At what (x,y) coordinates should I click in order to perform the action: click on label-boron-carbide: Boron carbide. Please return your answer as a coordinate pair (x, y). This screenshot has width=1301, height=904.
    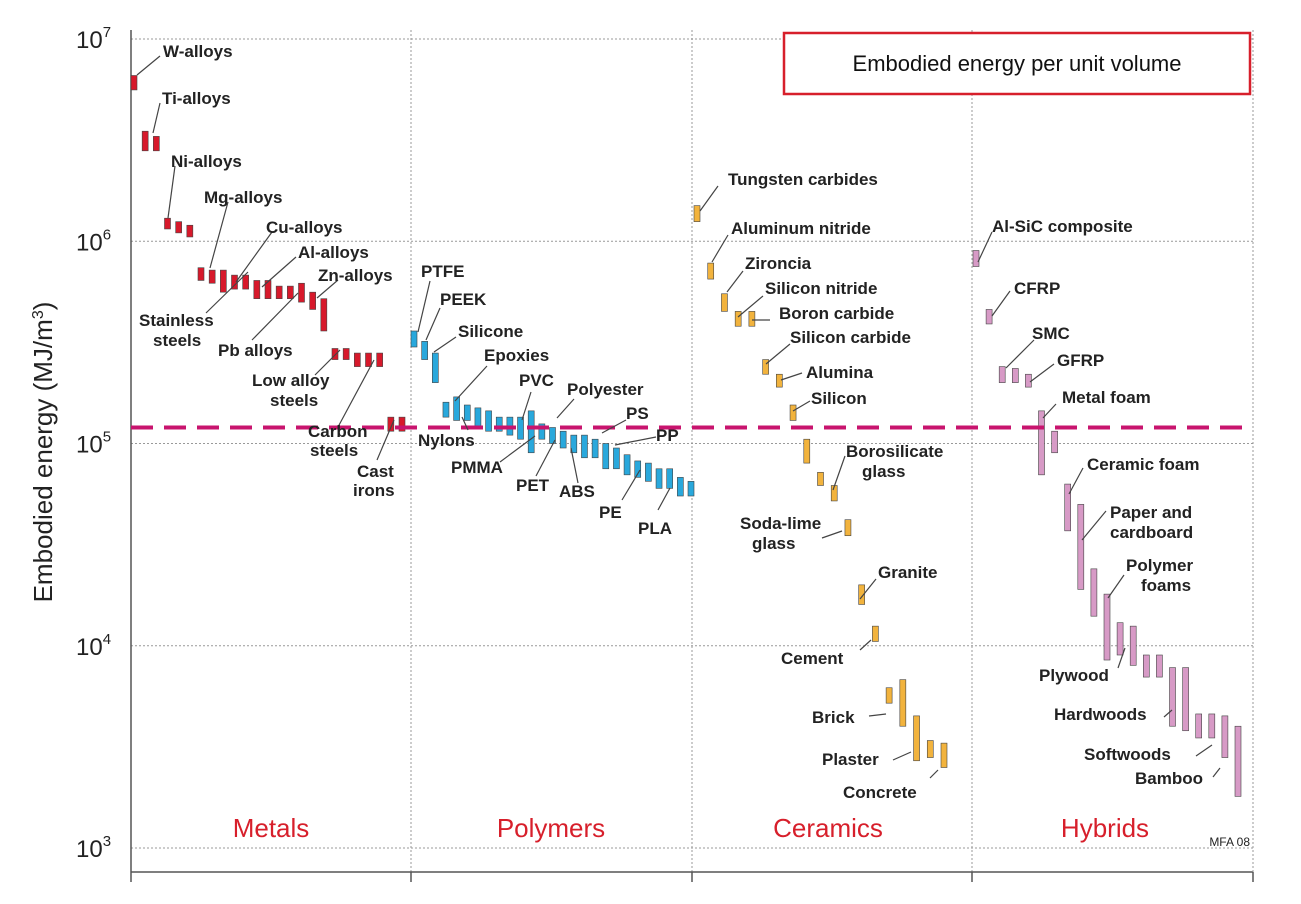
    Looking at the image, I should click on (836, 313).